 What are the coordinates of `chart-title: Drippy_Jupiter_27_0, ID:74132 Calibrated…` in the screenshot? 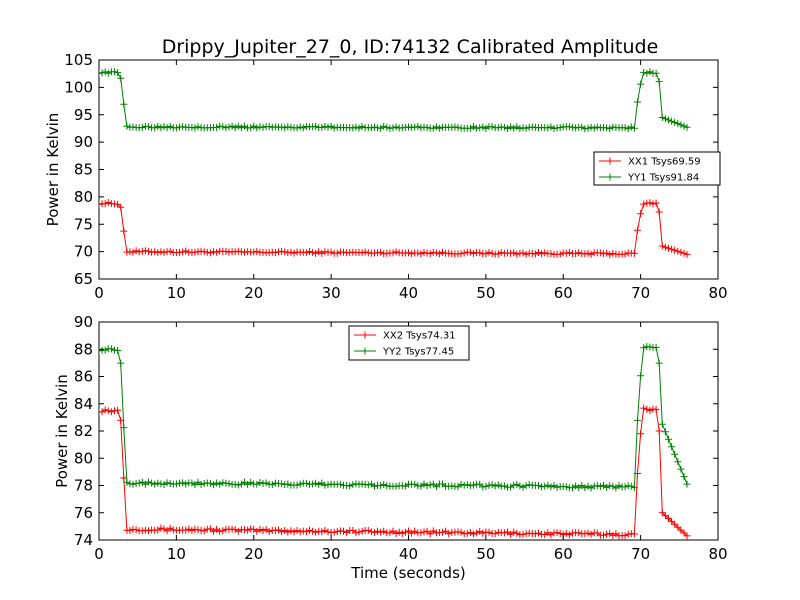 It's located at (410, 47).